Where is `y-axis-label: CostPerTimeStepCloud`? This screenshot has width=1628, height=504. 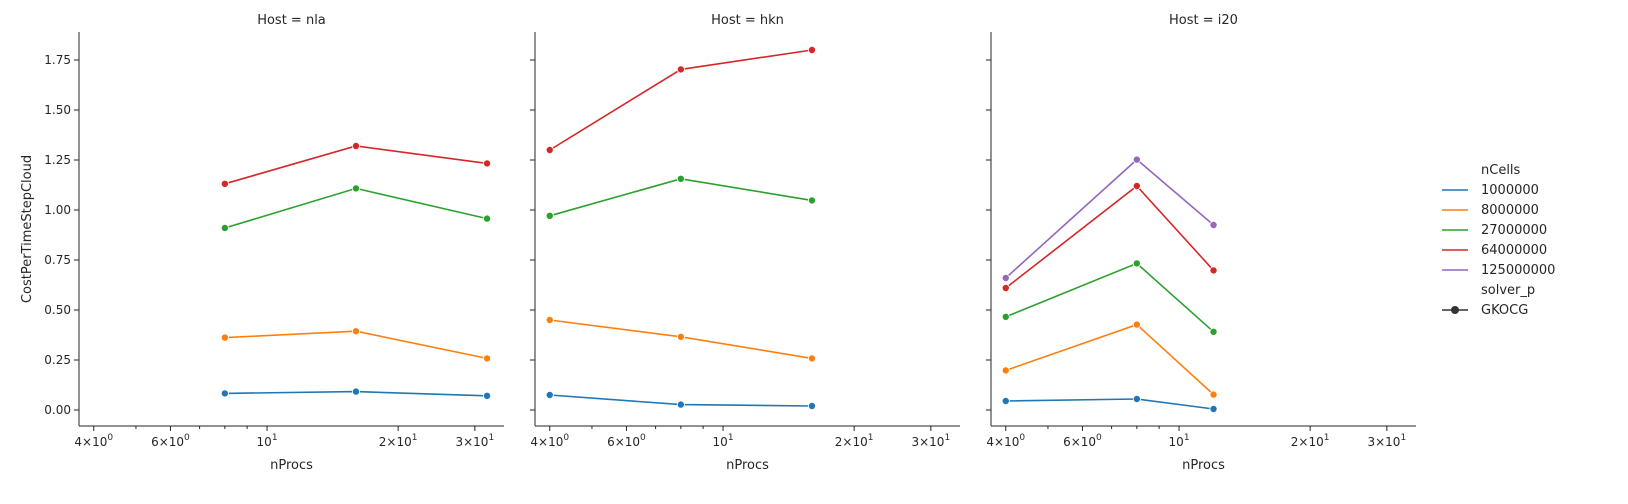
y-axis-label: CostPerTimeStepCloud is located at coordinates (27, 229).